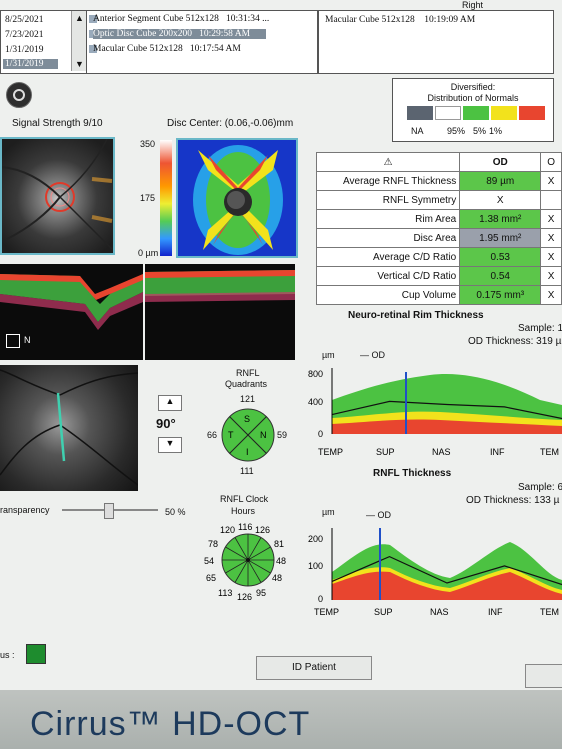  Describe the element at coordinates (247, 419) in the screenshot. I see `svg-text: S` at that location.